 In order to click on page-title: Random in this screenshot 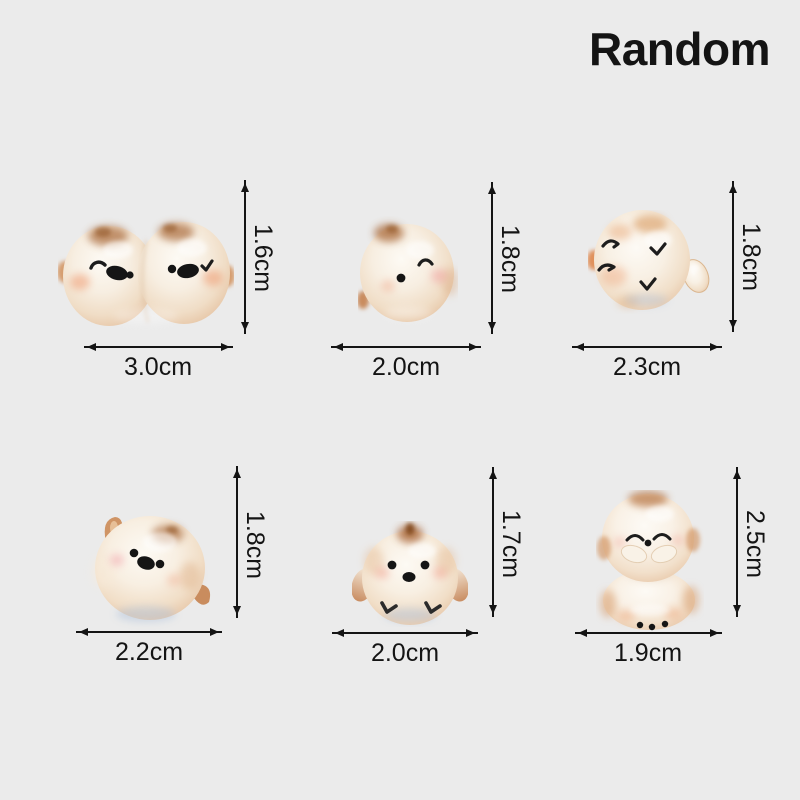, I will do `click(680, 49)`.